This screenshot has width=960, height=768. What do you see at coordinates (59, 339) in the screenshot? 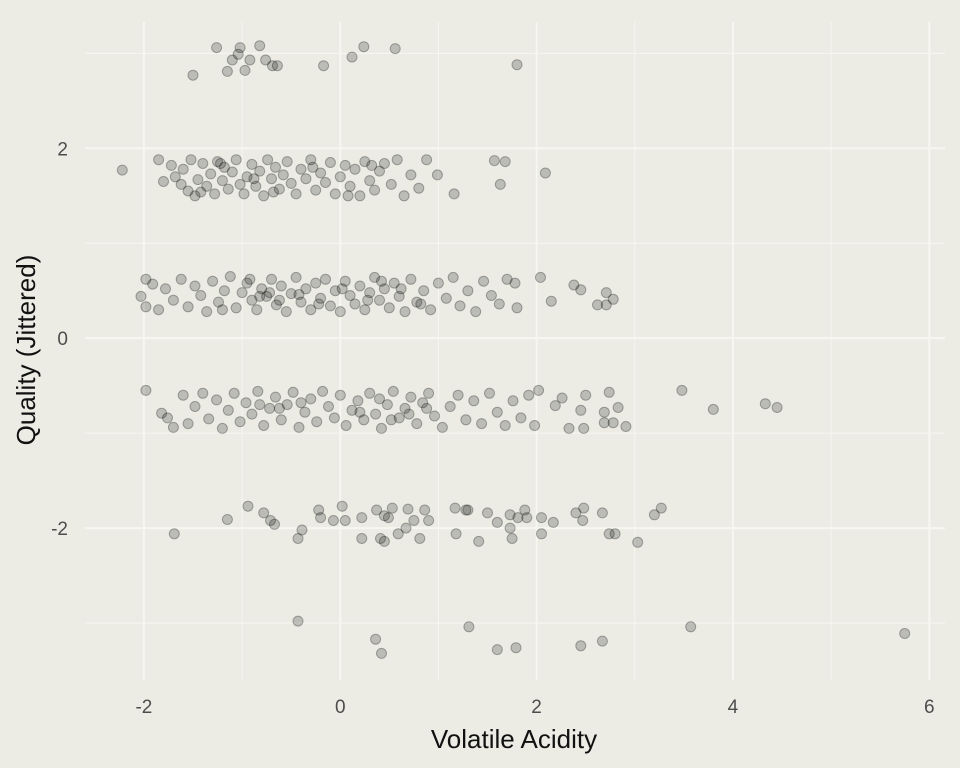
I see `y-axis-ticks: -2 0 2` at bounding box center [59, 339].